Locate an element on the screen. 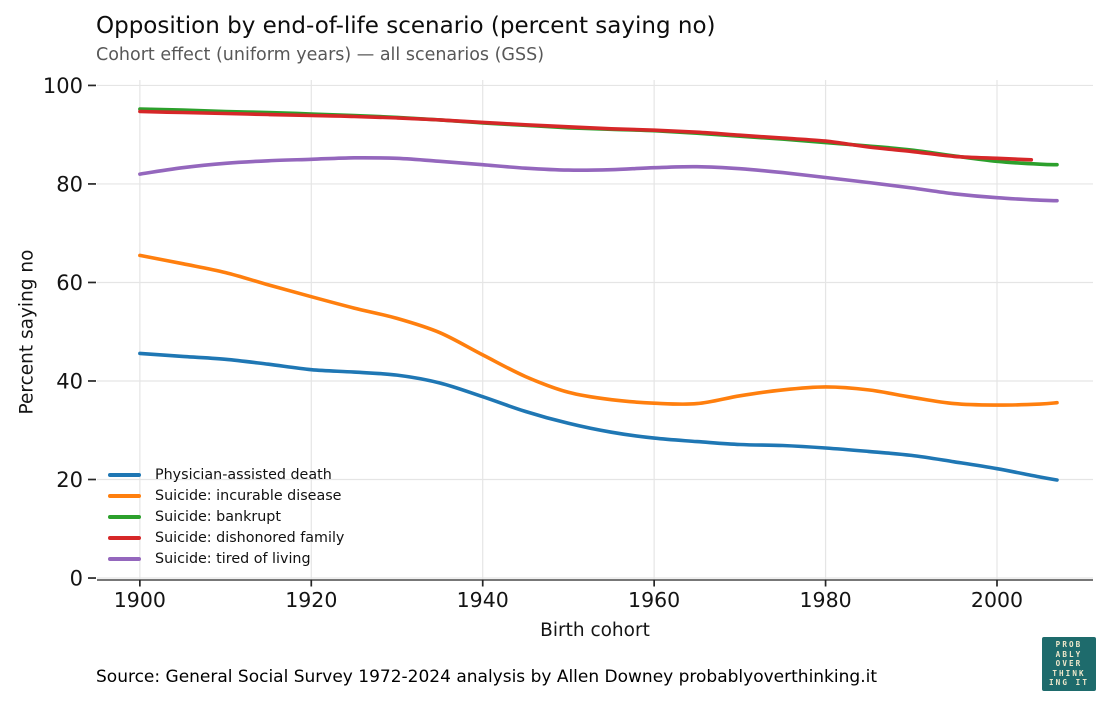 The image size is (1108, 704). logo-line: THINK is located at coordinates (1069, 673).